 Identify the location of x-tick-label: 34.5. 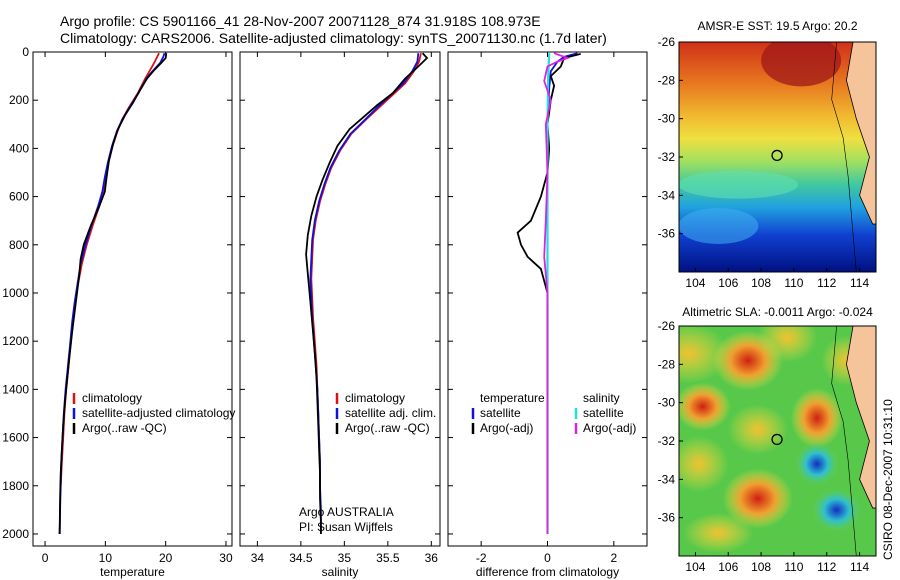
(301, 558).